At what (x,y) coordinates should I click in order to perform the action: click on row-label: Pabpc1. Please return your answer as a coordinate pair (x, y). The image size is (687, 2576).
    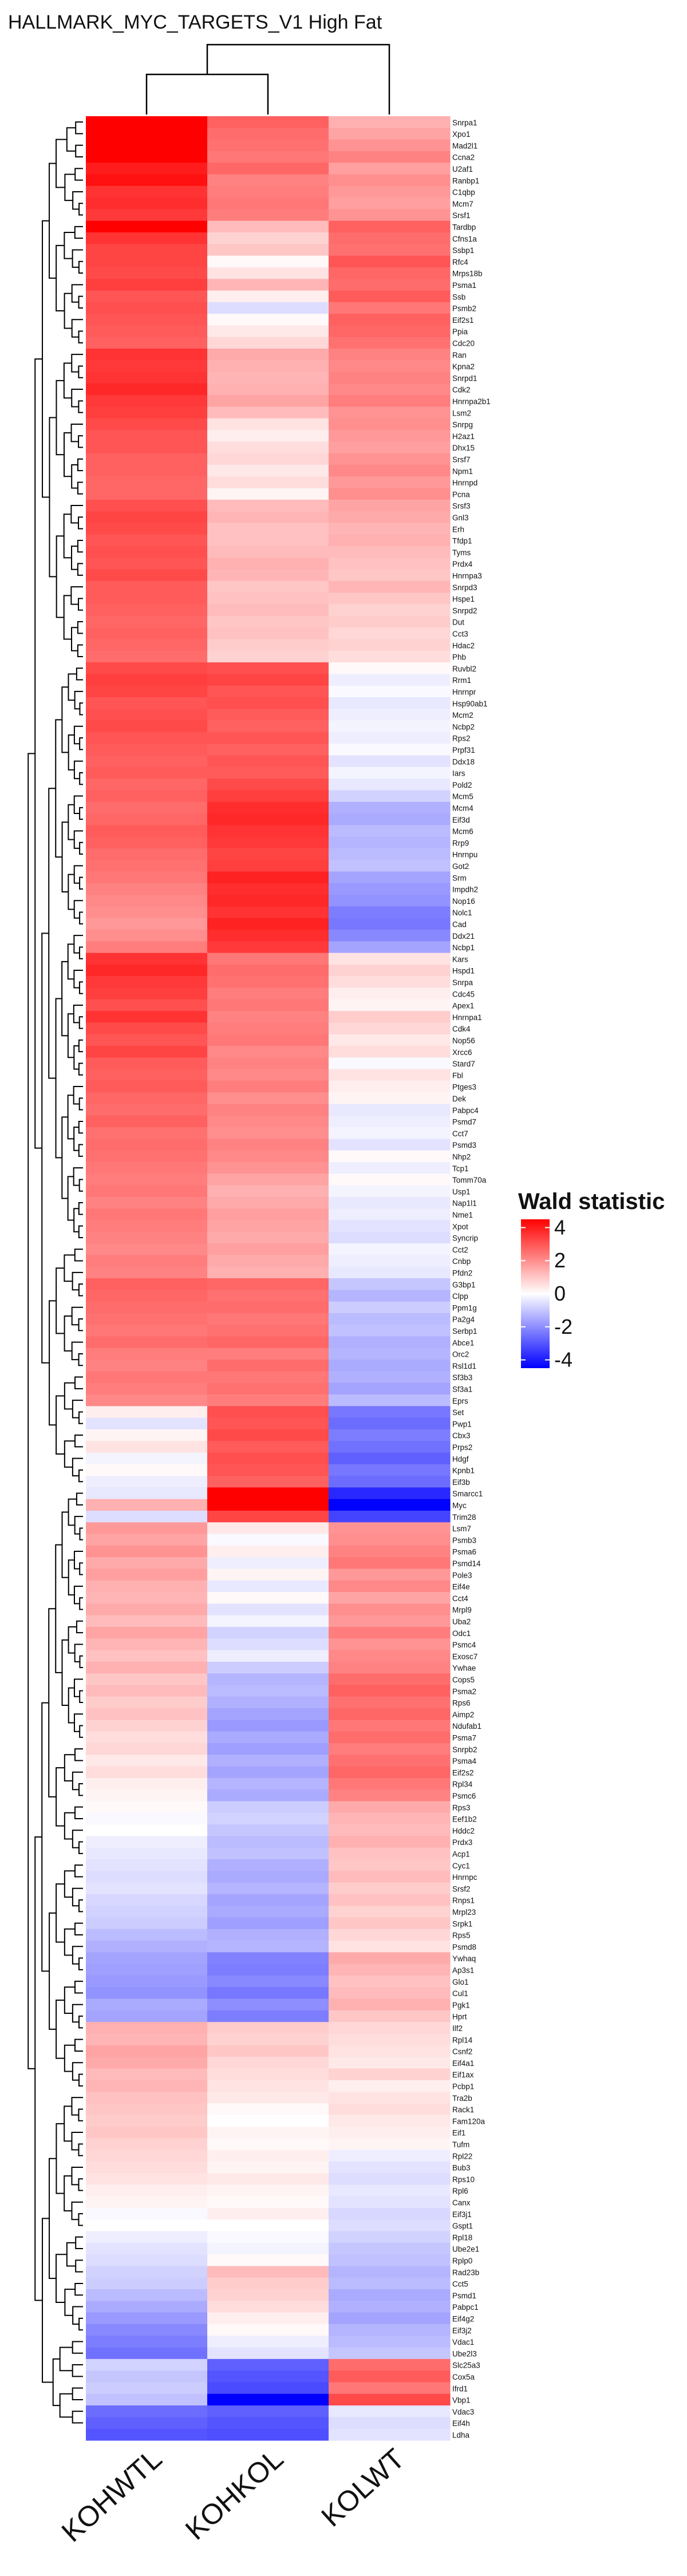
    Looking at the image, I should click on (465, 2307).